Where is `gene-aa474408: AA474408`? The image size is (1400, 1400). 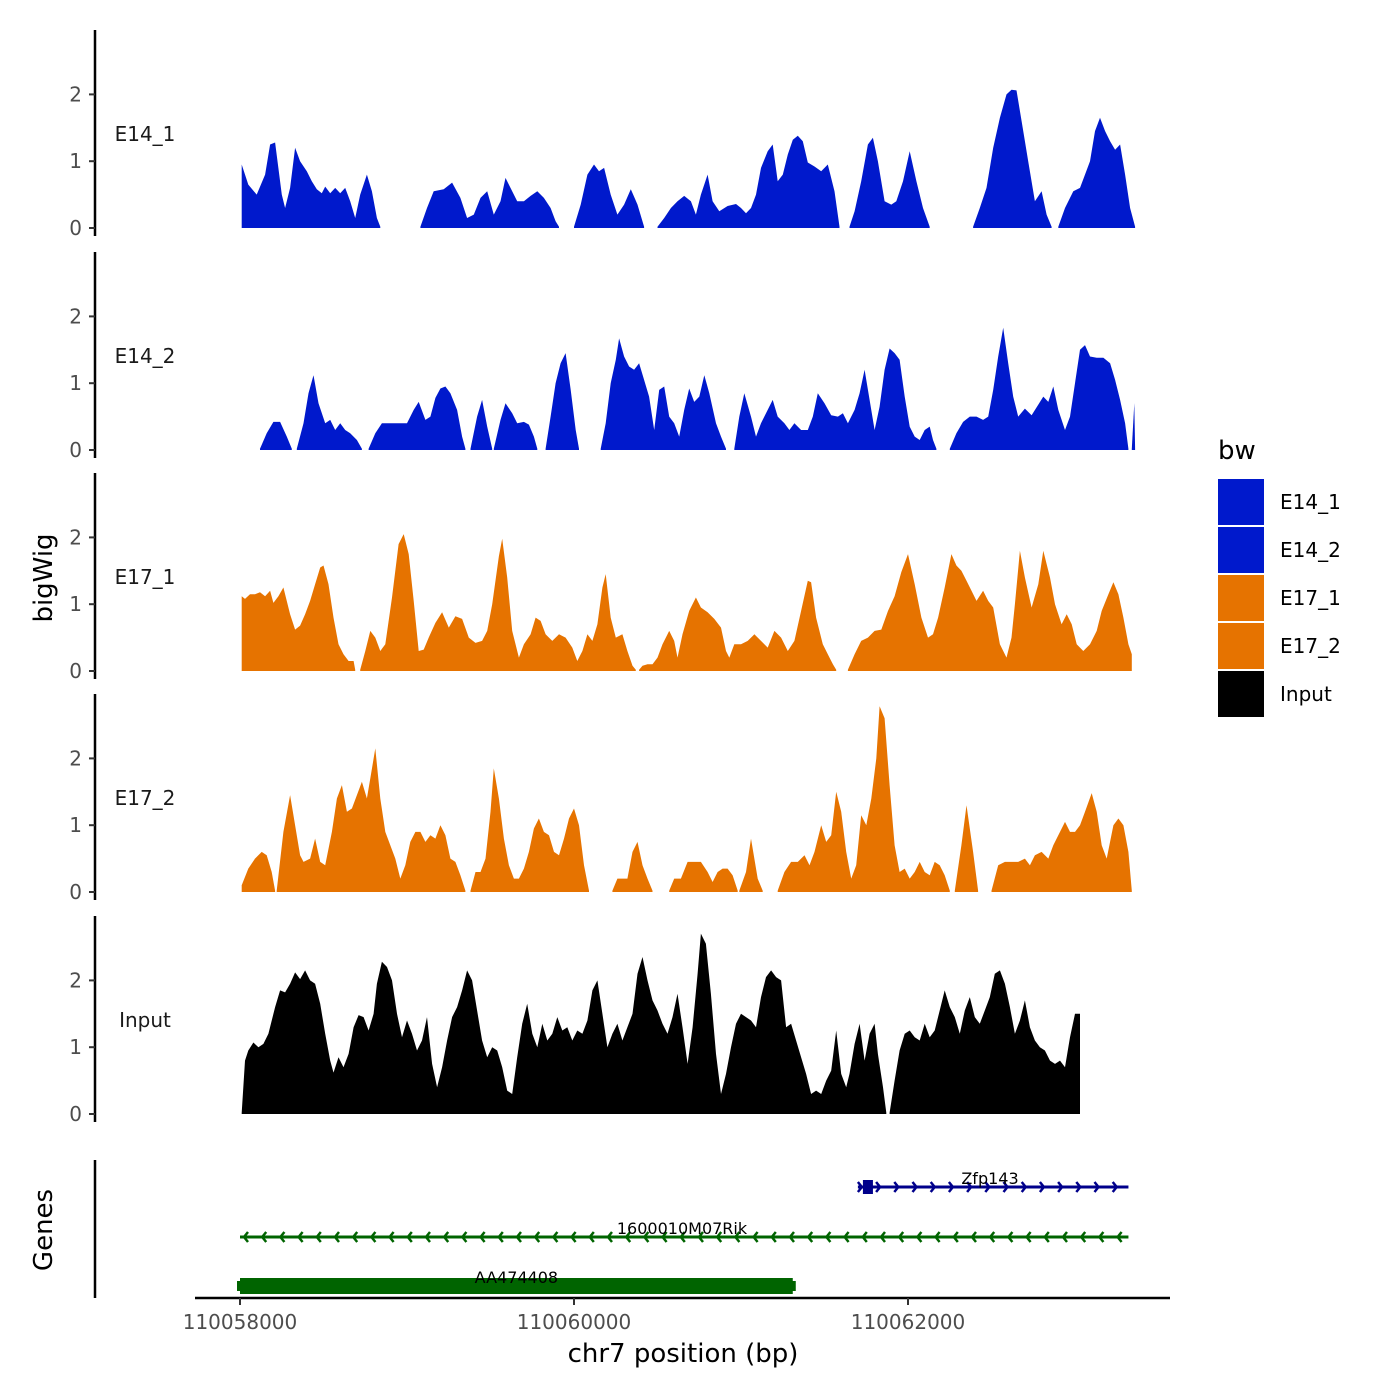
gene-aa474408: AA474408 is located at coordinates (516, 1281).